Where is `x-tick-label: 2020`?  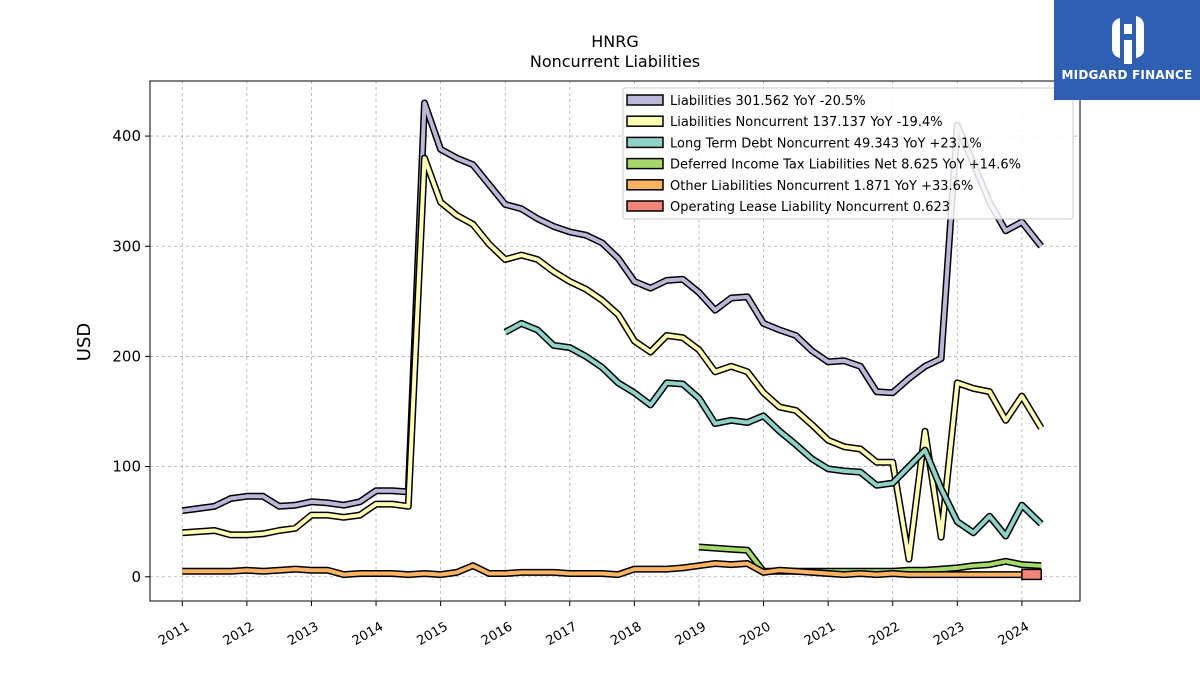
x-tick-label: 2020 is located at coordinates (755, 634).